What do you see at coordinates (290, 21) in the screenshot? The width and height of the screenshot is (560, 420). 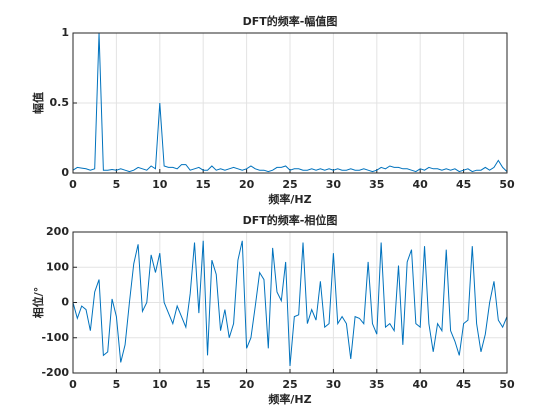 I see `chart-title: DFT的频率-幅值图` at bounding box center [290, 21].